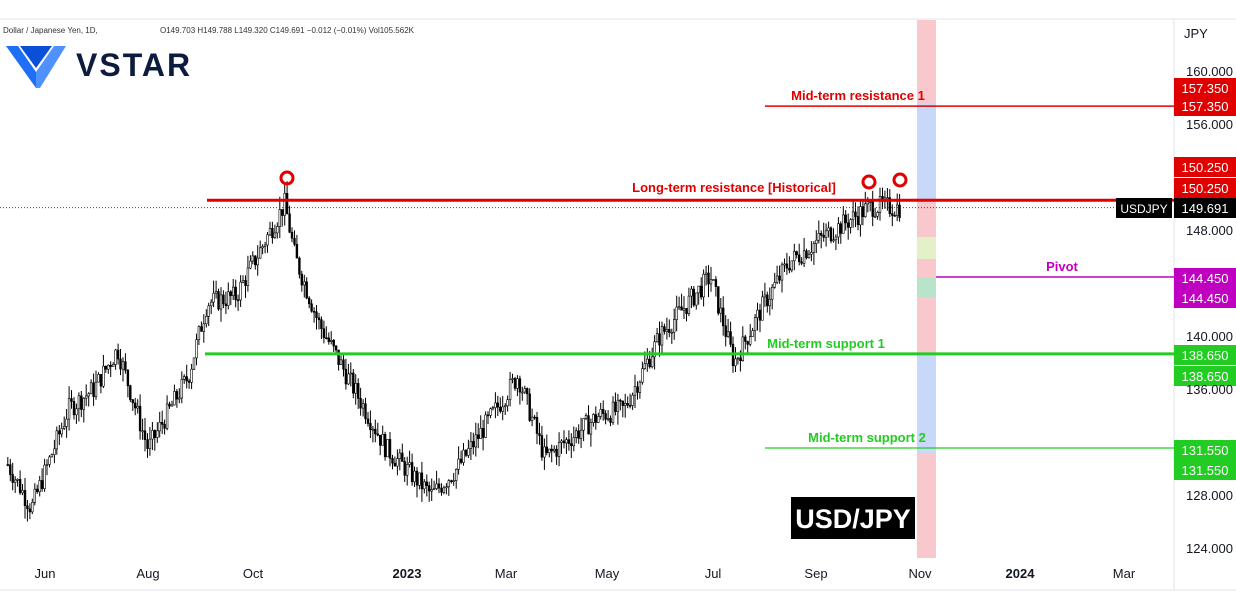 This screenshot has height=616, width=1236. I want to click on level-label-0: Mid-term resistance 1, so click(858, 95).